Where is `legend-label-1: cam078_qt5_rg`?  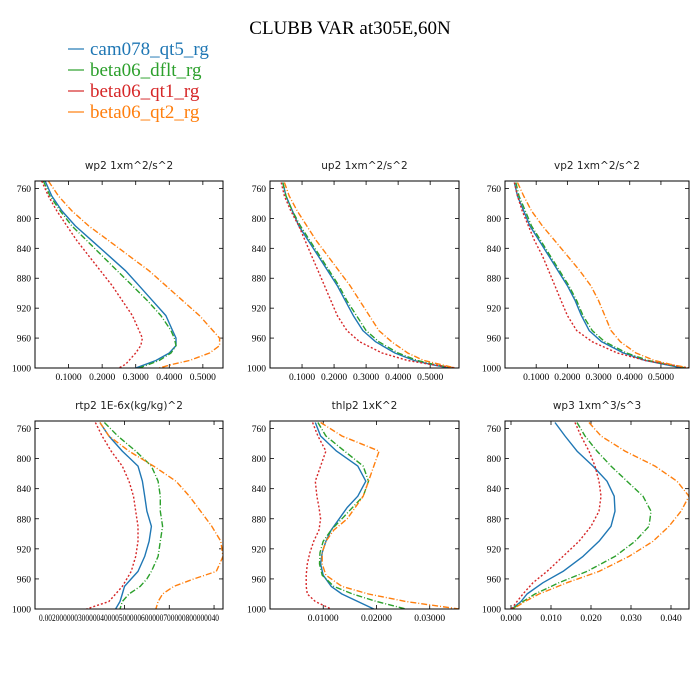
legend-label-1: cam078_qt5_rg is located at coordinates (149, 49).